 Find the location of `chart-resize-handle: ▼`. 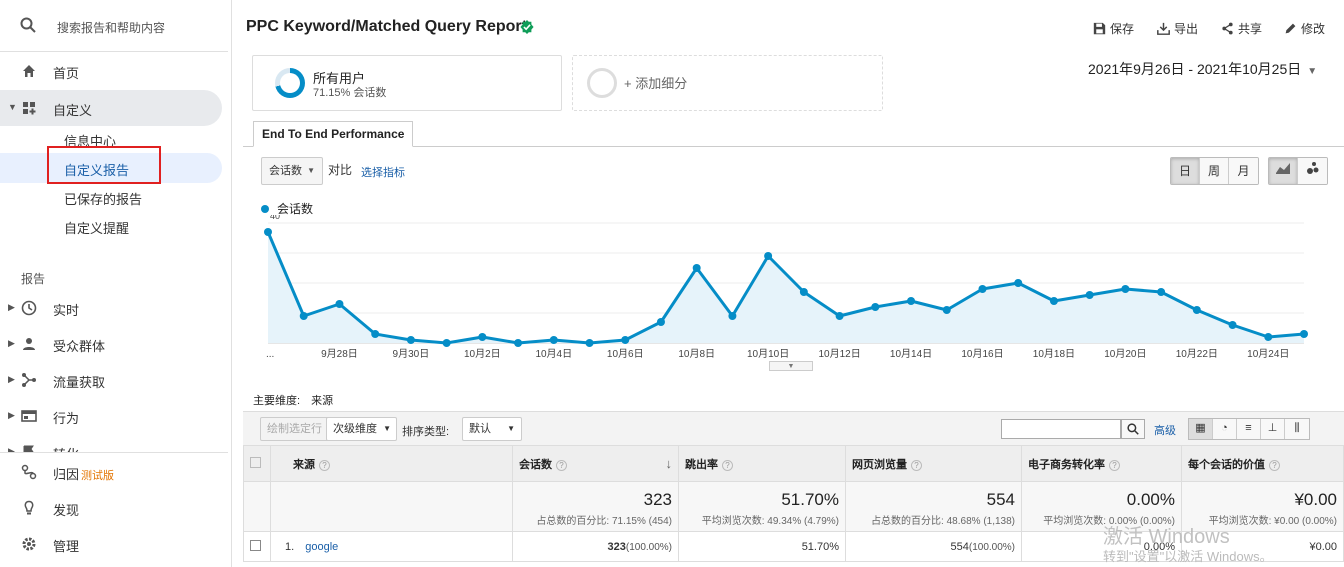

chart-resize-handle: ▼ is located at coordinates (791, 366).